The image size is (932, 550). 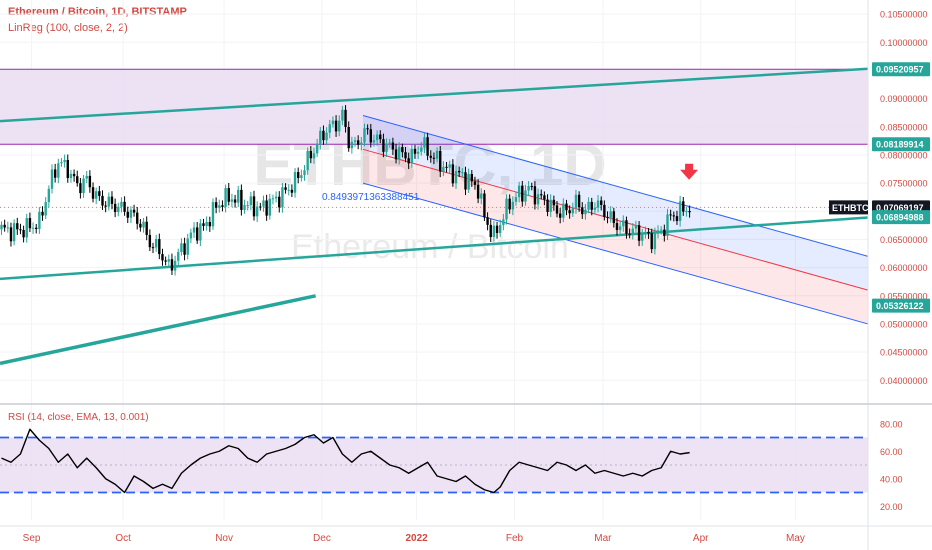 What do you see at coordinates (904, 43) in the screenshot?
I see `price-tick-label: 0.10000000` at bounding box center [904, 43].